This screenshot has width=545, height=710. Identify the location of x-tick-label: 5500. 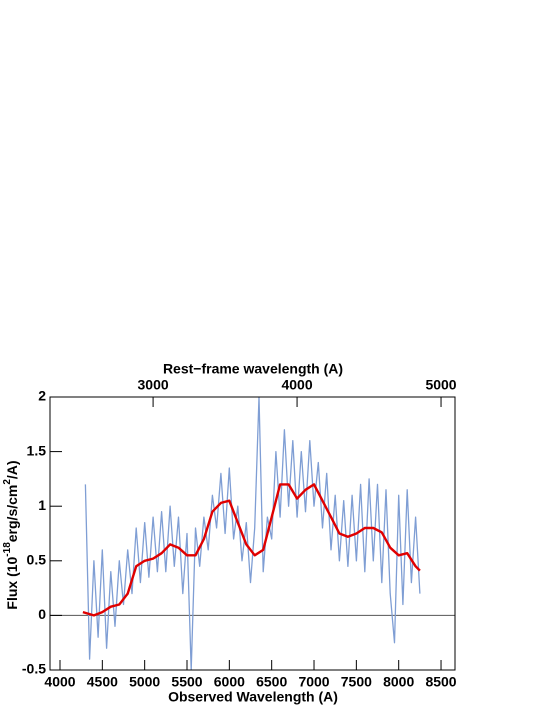
(186, 682).